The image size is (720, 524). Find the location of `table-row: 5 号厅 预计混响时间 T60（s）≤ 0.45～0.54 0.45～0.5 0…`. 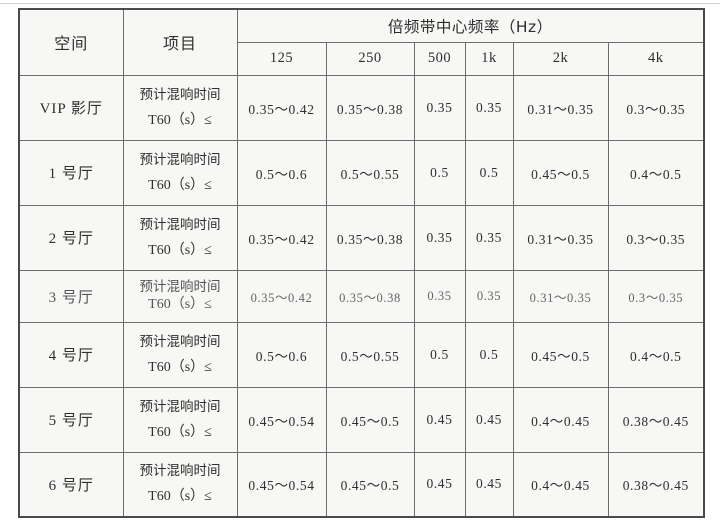

table-row: 5 号厅 预计混响时间 T60（s）≤ 0.45～0.54 0.45～0.5 0… is located at coordinates (361, 419).